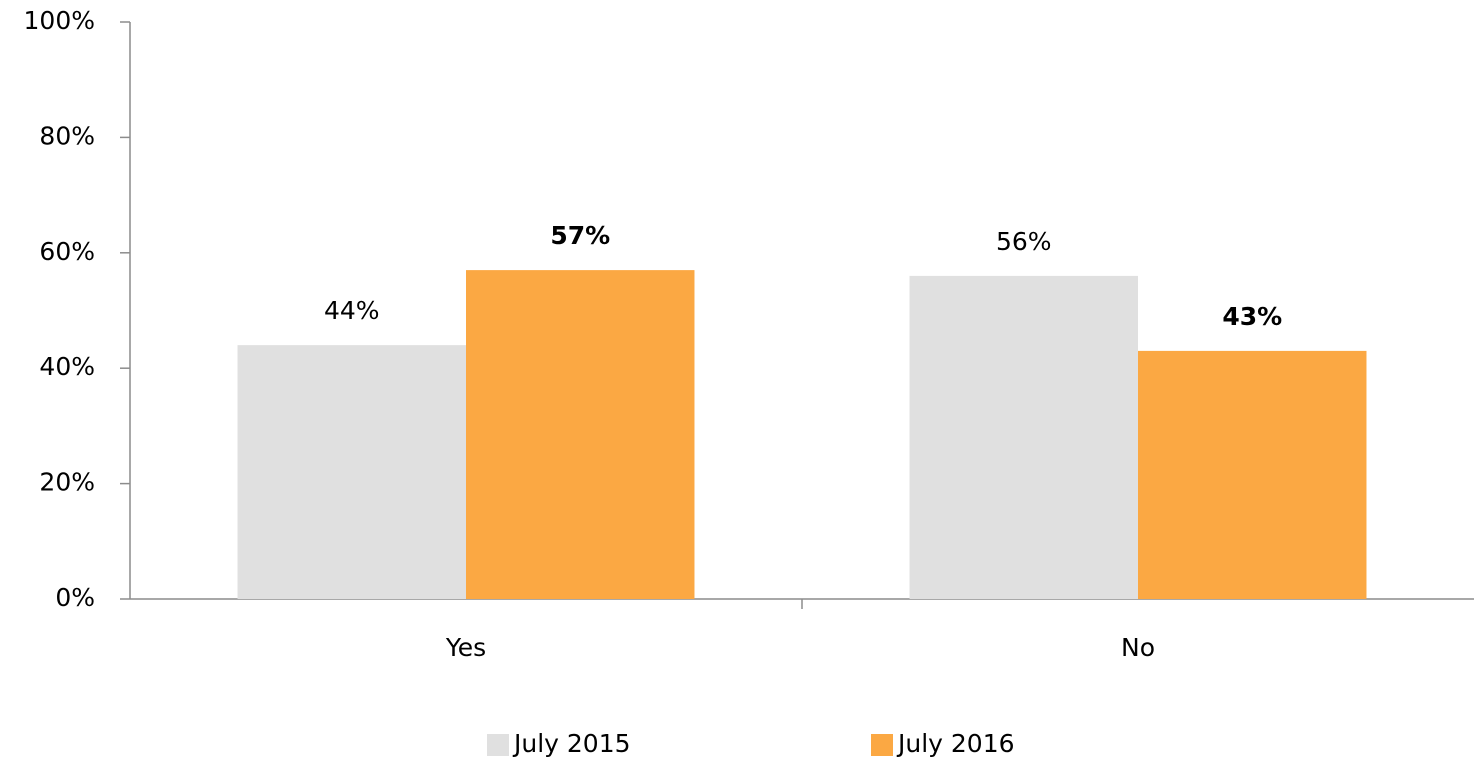 The width and height of the screenshot is (1474, 769). Describe the element at coordinates (1024, 241) in the screenshot. I see `value-label: 56%` at that location.